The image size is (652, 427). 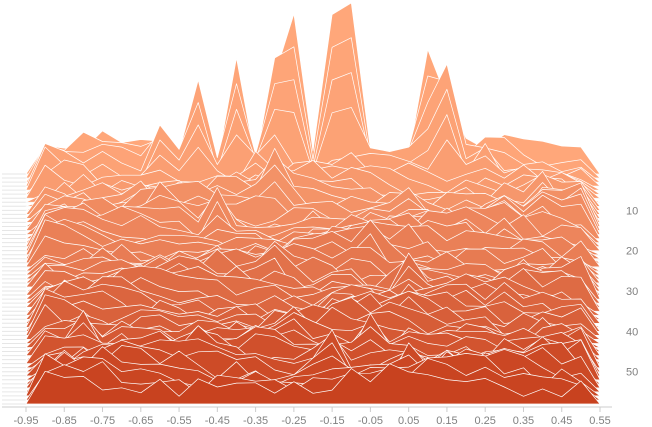 I want to click on x-tick-label: 0.35, so click(x=523, y=421).